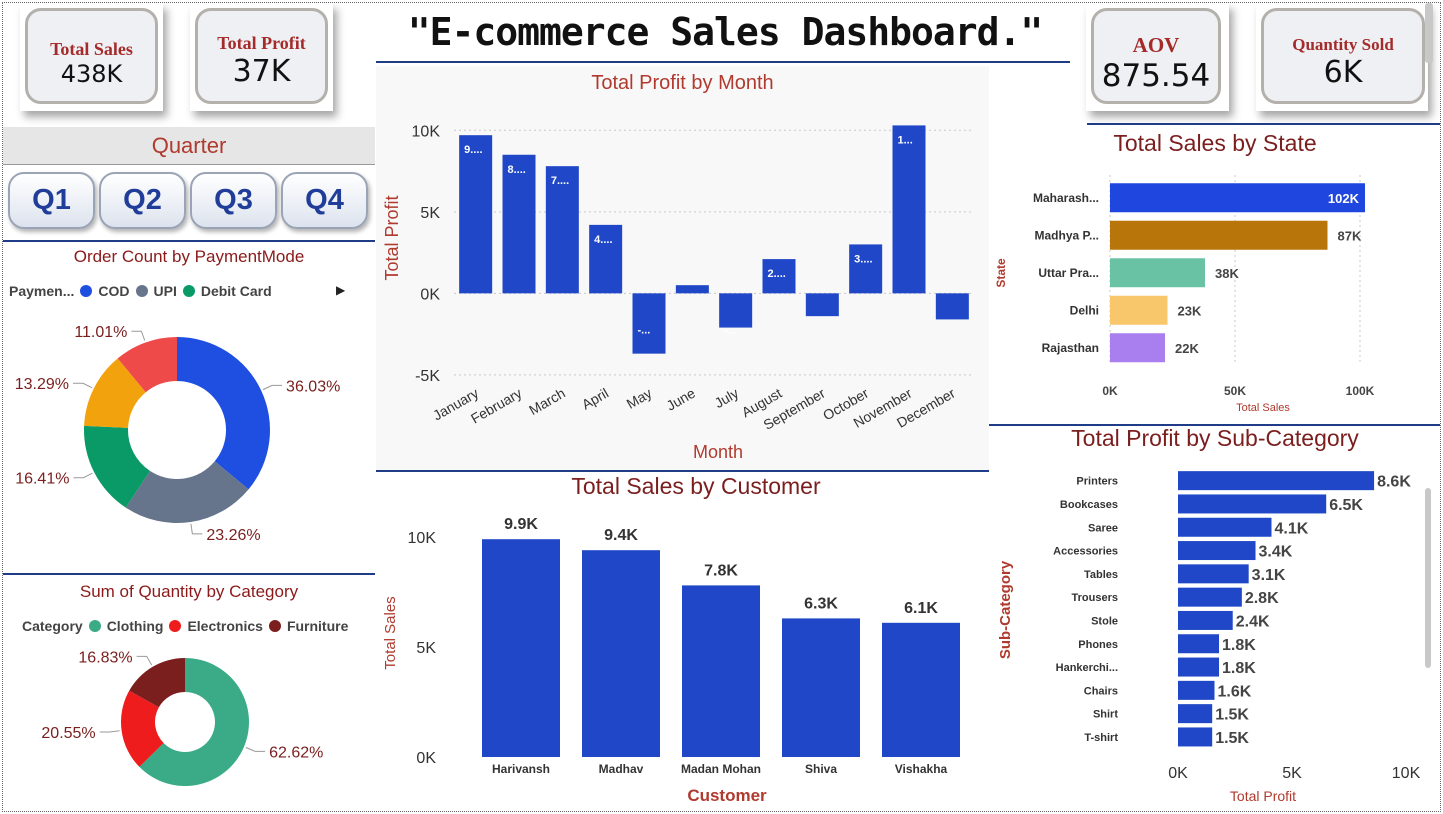  What do you see at coordinates (91, 49) in the screenshot?
I see `kpi-label: Total Sales` at bounding box center [91, 49].